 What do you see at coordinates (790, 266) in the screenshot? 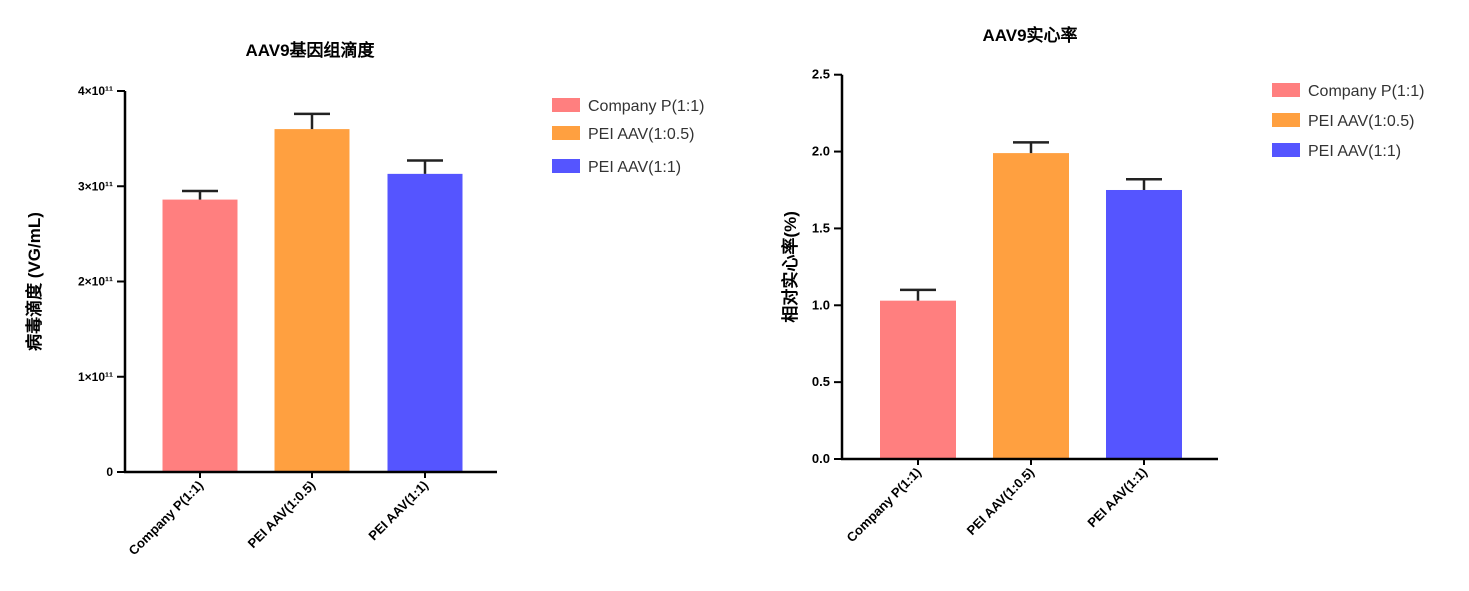
I see `y-axis-label: 相对实心率(%)` at bounding box center [790, 266].